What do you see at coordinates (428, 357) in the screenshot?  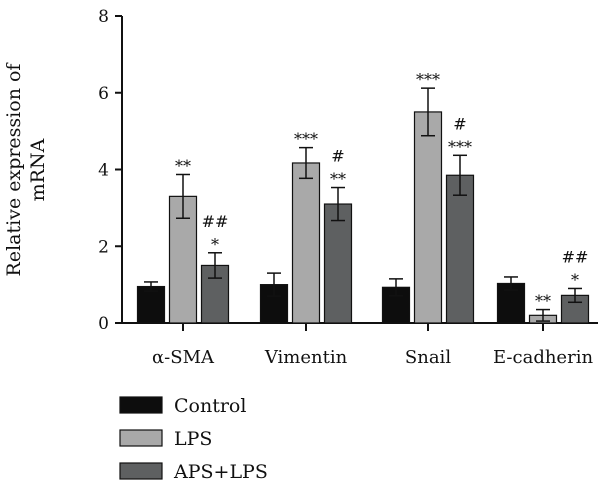 I see `x-tick-label: Snail` at bounding box center [428, 357].